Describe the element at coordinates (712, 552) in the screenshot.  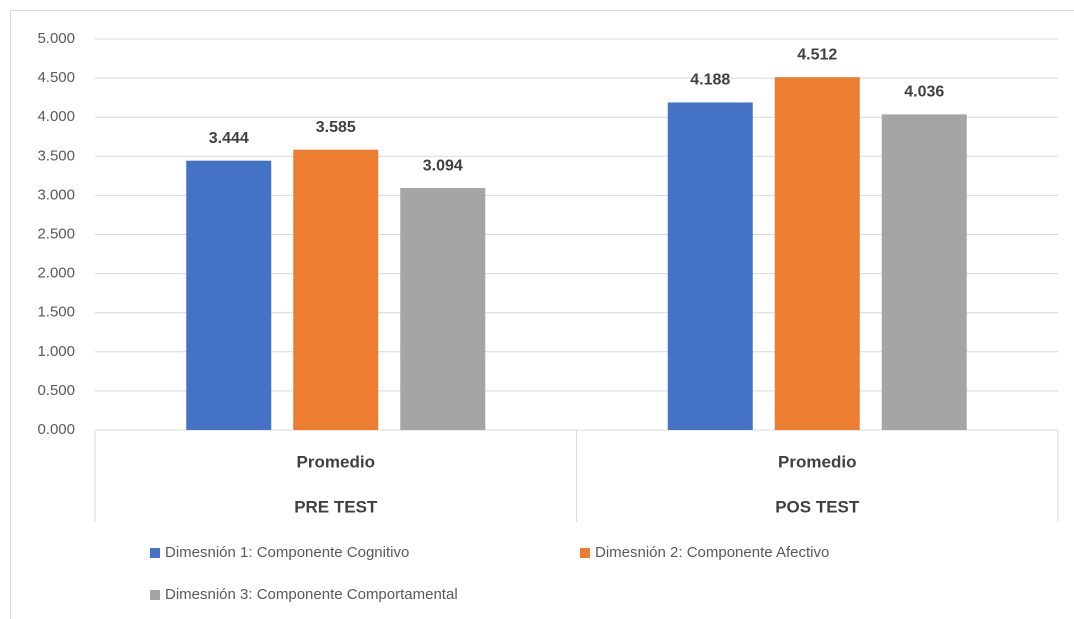
I see `legend-label: Dimesnión 2: Componente Afectivo` at that location.